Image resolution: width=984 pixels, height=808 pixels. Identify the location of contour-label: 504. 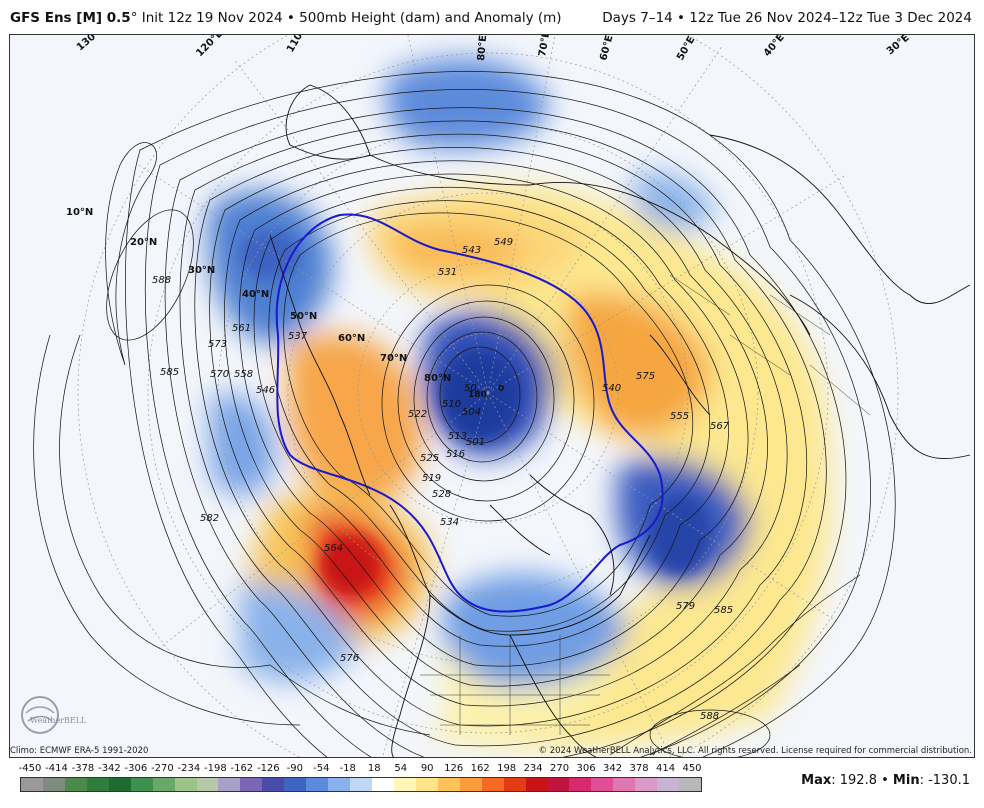
(471, 412).